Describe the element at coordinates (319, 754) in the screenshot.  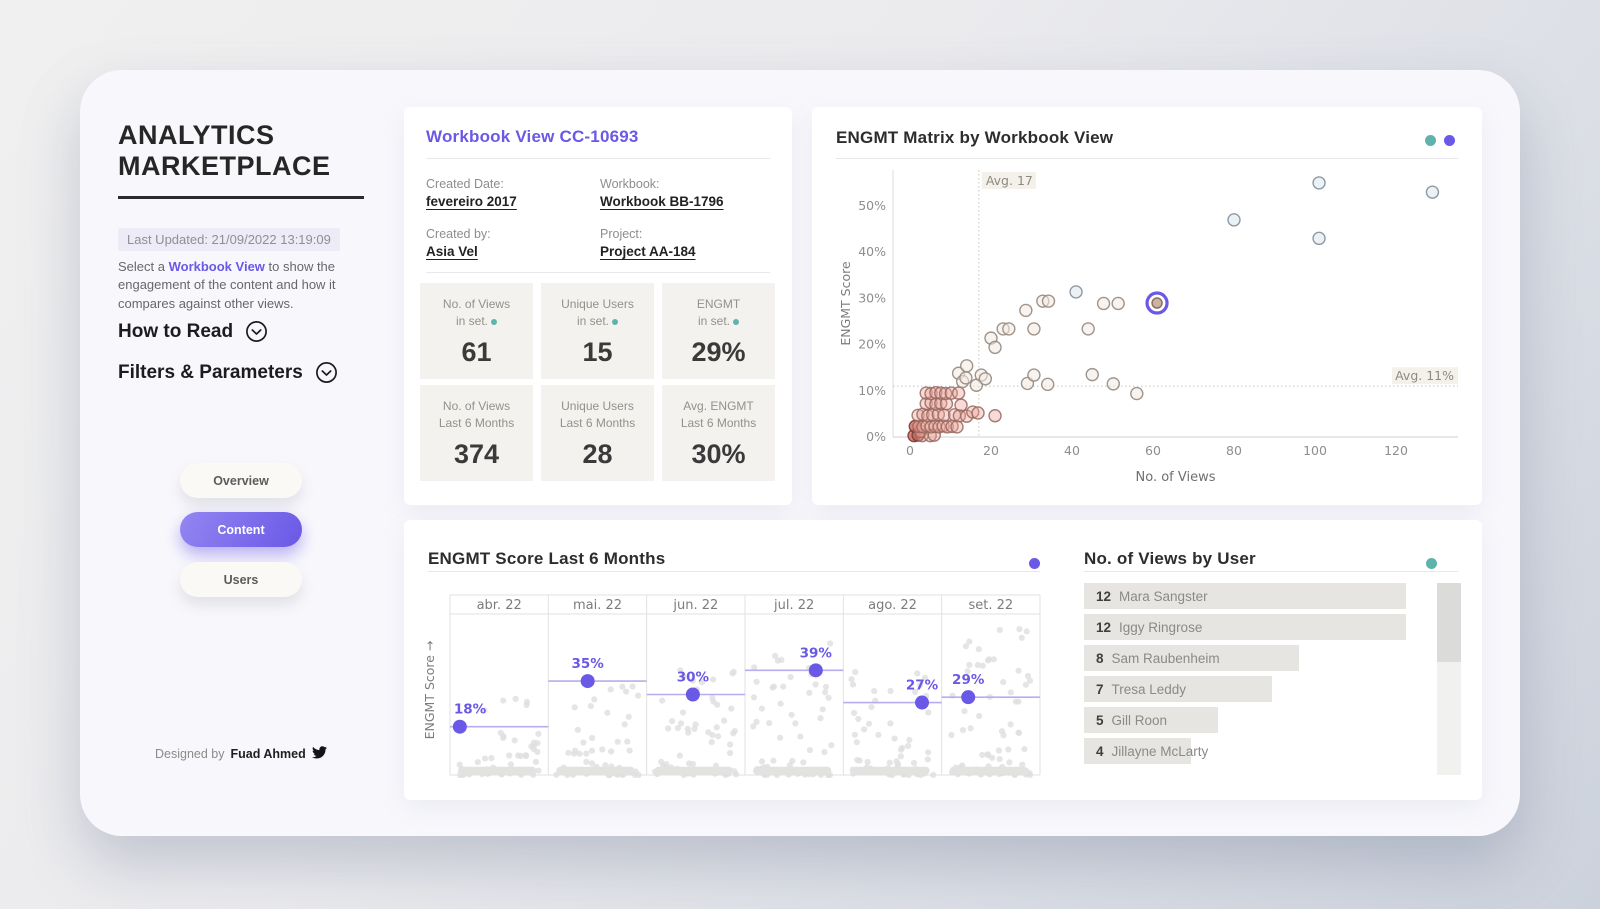
I see `twitter-icon` at that location.